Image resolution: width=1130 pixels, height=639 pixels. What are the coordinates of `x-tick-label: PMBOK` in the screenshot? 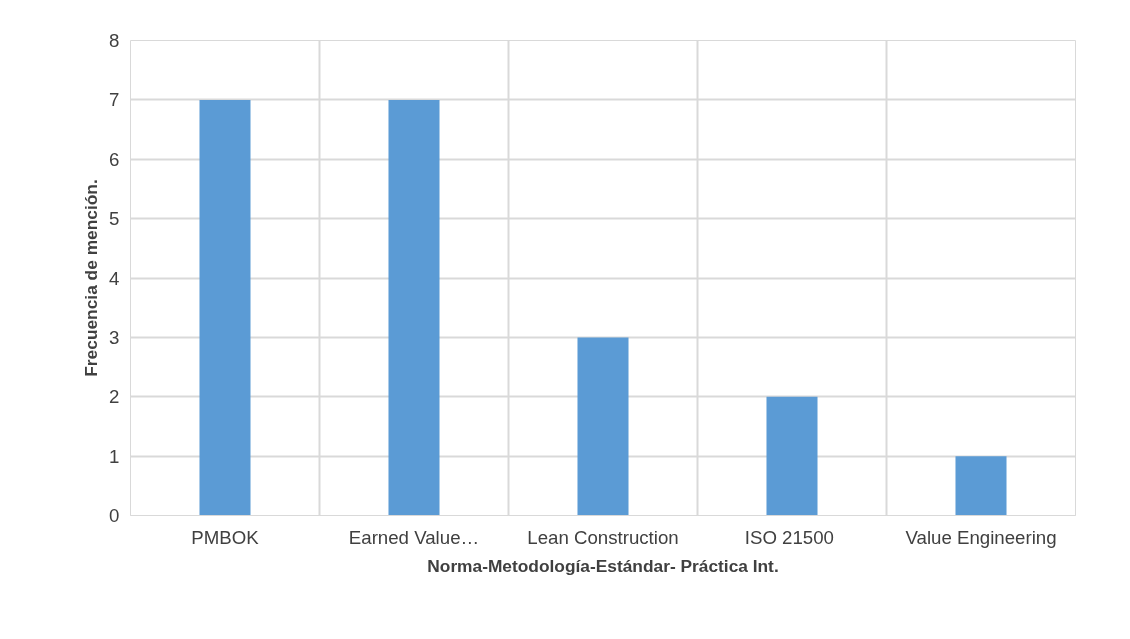 It's located at (225, 537).